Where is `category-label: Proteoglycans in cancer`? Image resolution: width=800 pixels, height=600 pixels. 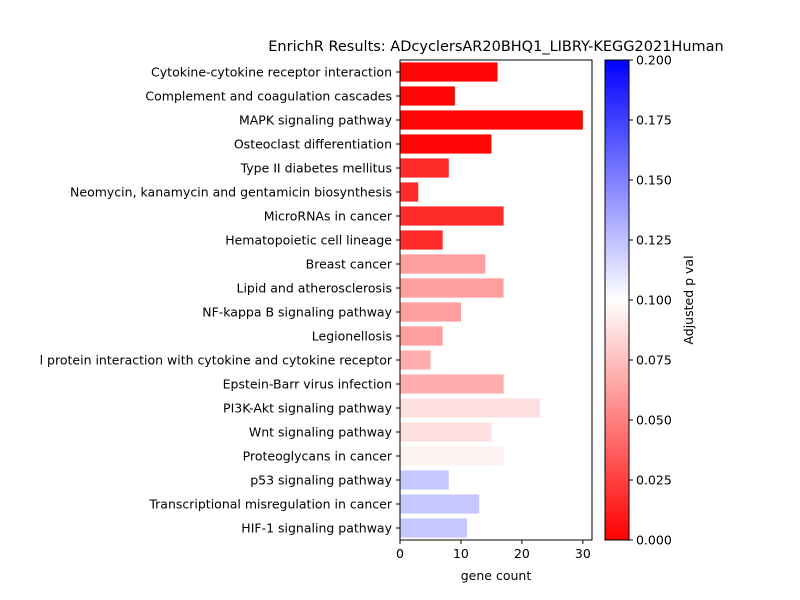 category-label: Proteoglycans in cancer is located at coordinates (318, 456).